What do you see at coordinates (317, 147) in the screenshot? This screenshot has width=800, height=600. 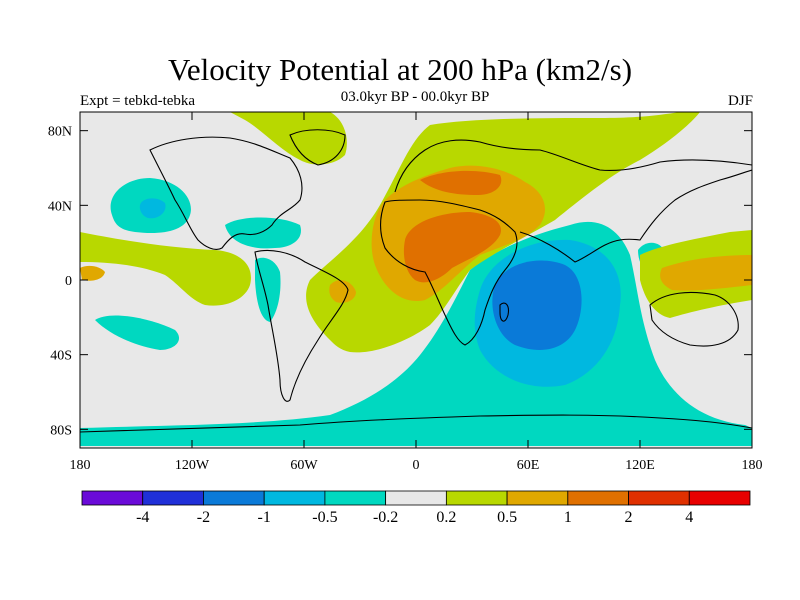 I see `coast-greenland` at bounding box center [317, 147].